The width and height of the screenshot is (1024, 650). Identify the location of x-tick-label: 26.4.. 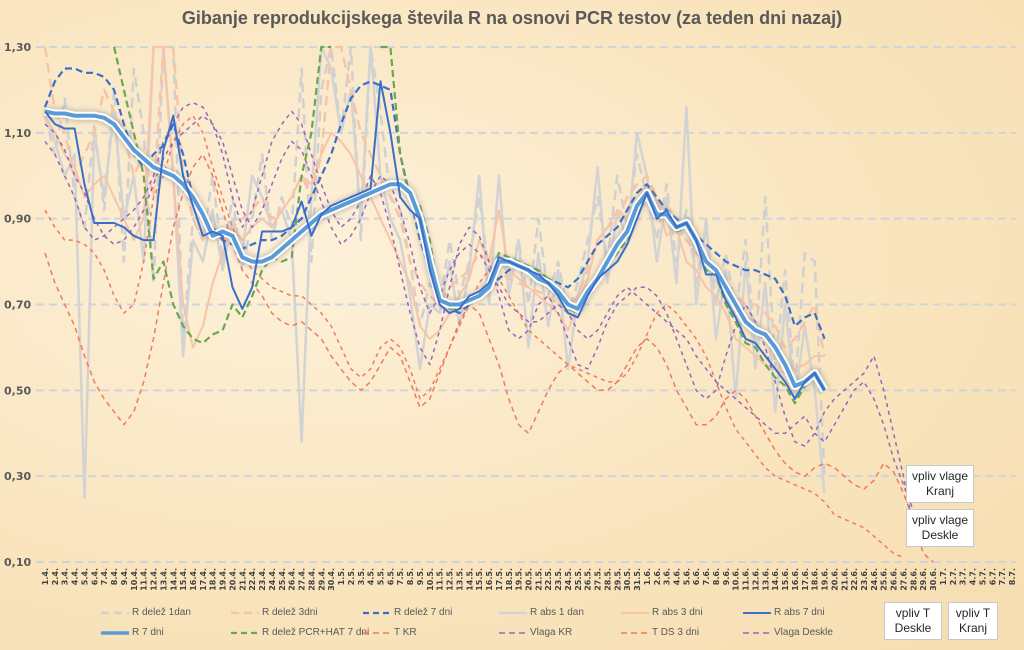
(292, 579).